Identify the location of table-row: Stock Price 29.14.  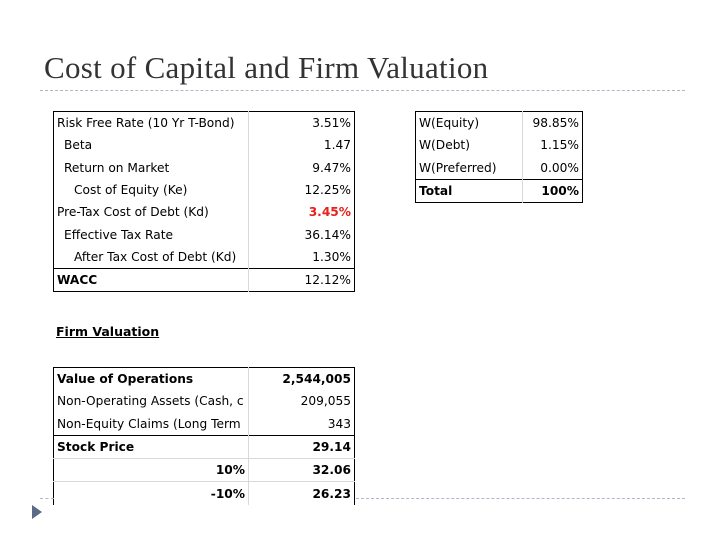
(204, 446).